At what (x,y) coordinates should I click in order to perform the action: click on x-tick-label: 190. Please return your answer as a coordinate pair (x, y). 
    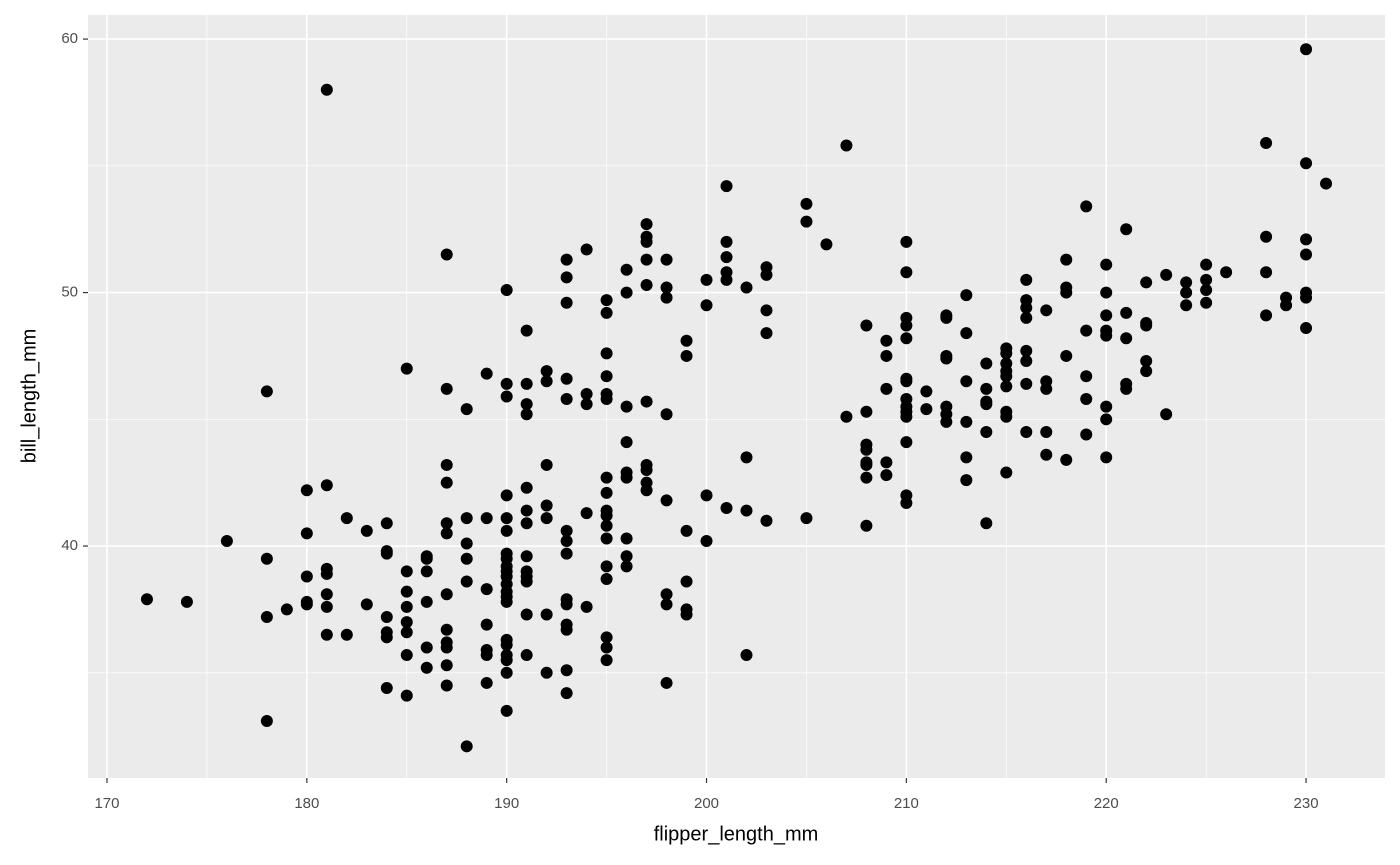
    Looking at the image, I should click on (506, 803).